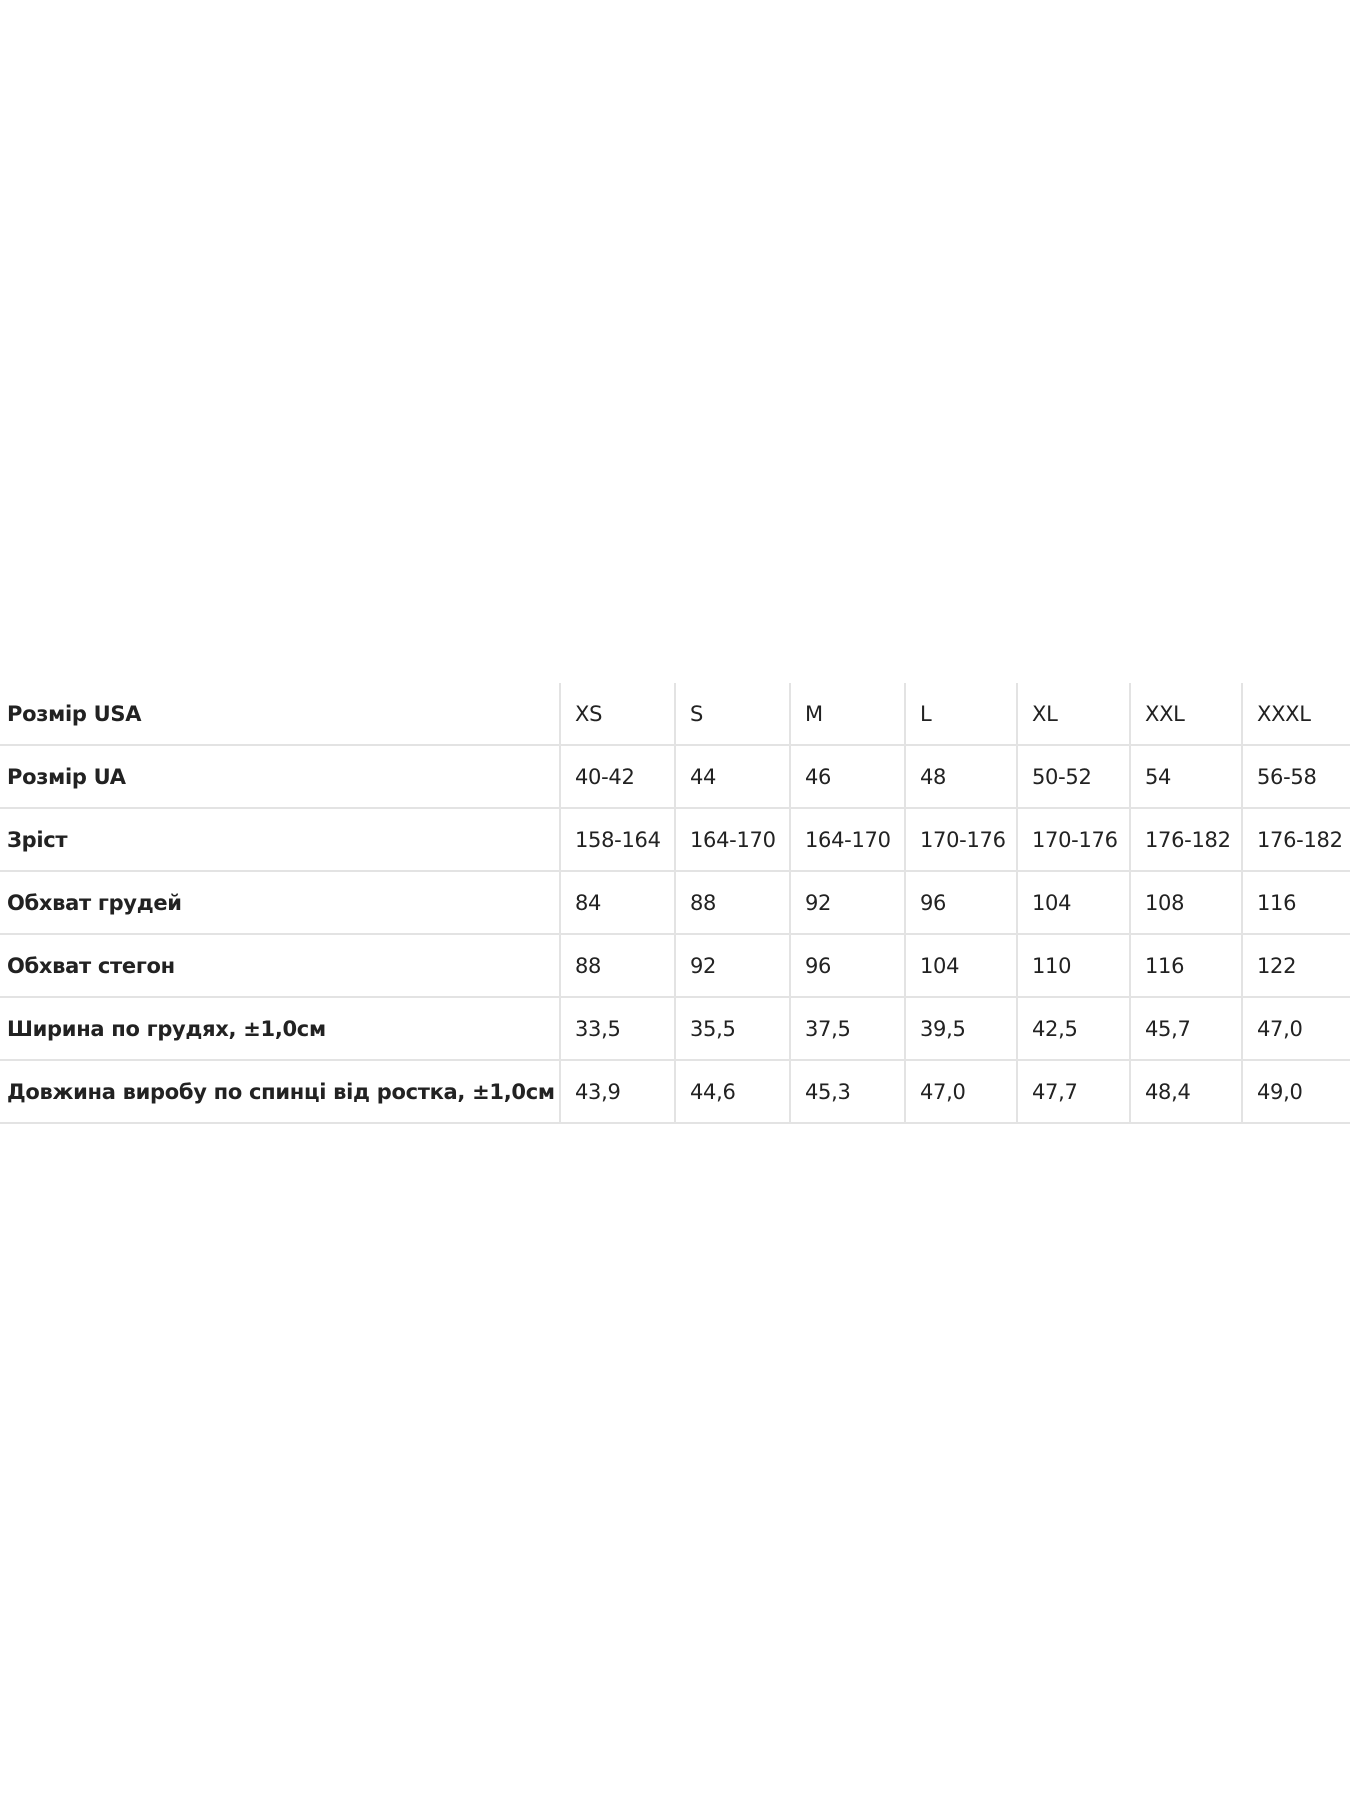 The width and height of the screenshot is (1350, 1800). Describe the element at coordinates (280, 1029) in the screenshot. I see `row-label: Ширина по грудях, ±1,0см` at that location.